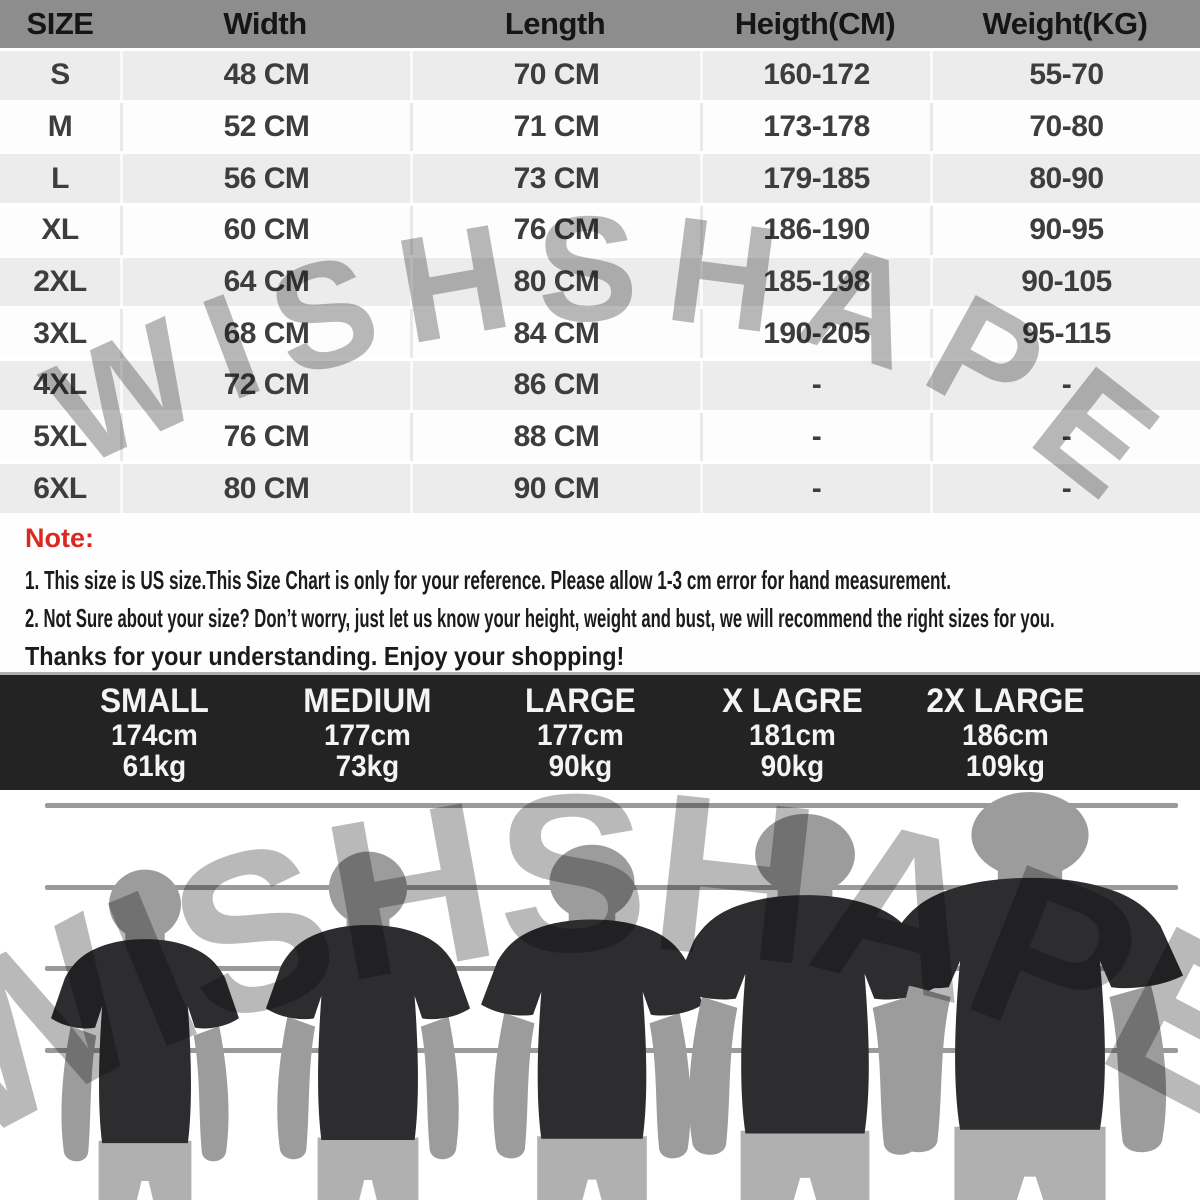 This screenshot has height=1200, width=1200. I want to click on model-size-col: SMALL 174cm 61kg, so click(154, 736).